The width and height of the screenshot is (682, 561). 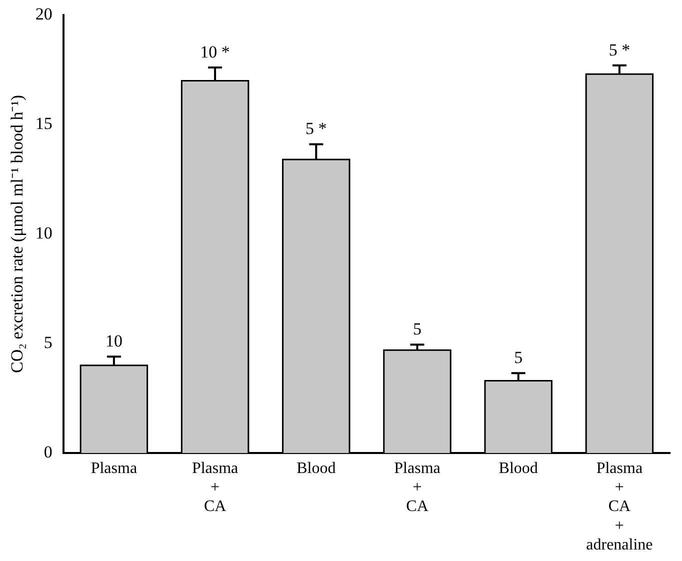 What do you see at coordinates (113, 341) in the screenshot?
I see `annotation: 10` at bounding box center [113, 341].